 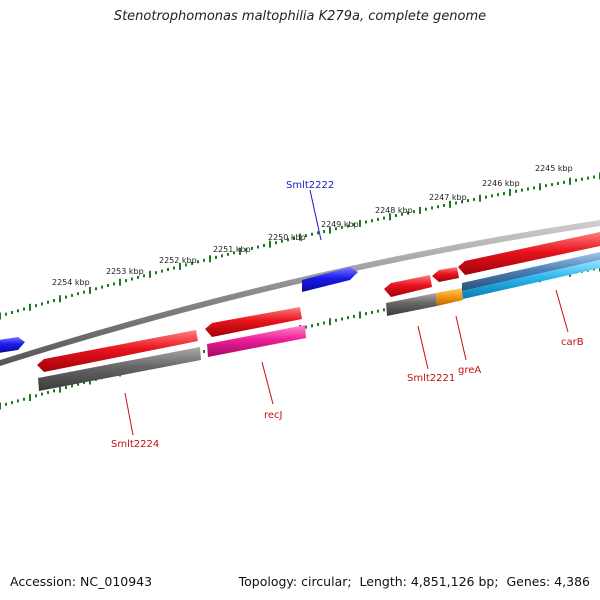 What do you see at coordinates (116, 581) in the screenshot?
I see `accession-value: NC_010943` at bounding box center [116, 581].